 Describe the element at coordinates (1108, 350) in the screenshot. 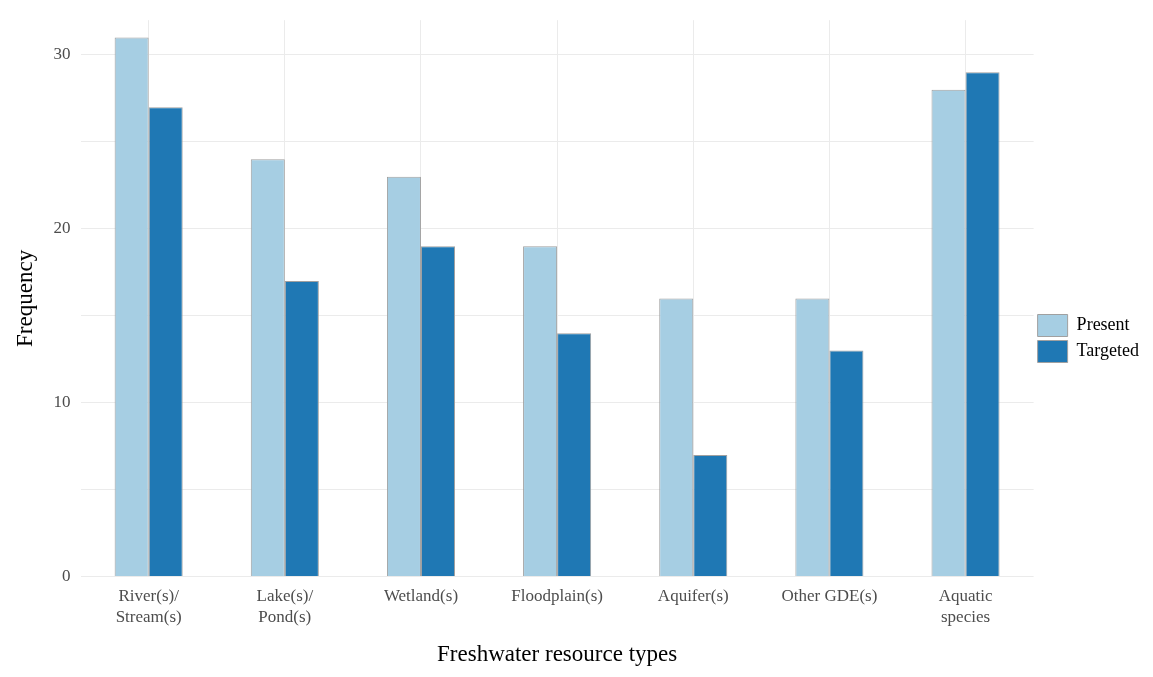

I see `legend-label: Targeted` at that location.